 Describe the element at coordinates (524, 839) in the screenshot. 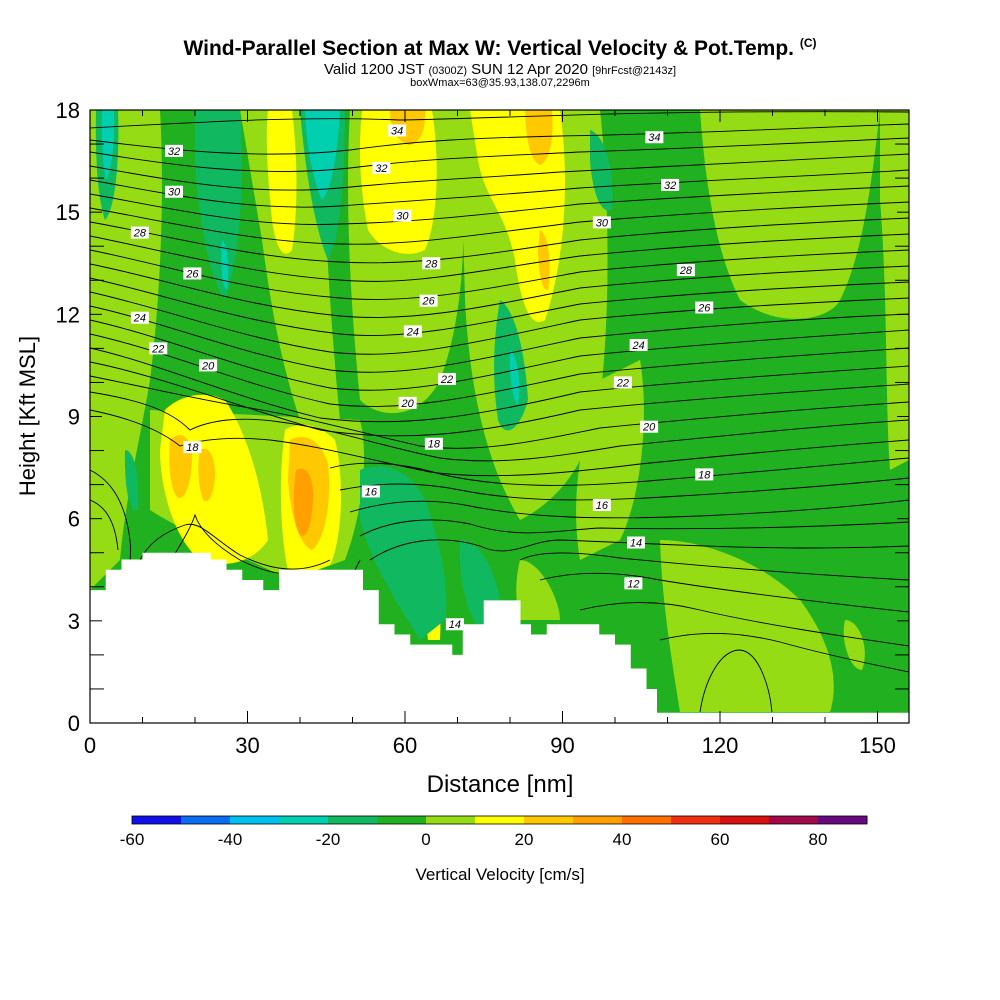

I see `colorbar-tick-label: 20` at that location.